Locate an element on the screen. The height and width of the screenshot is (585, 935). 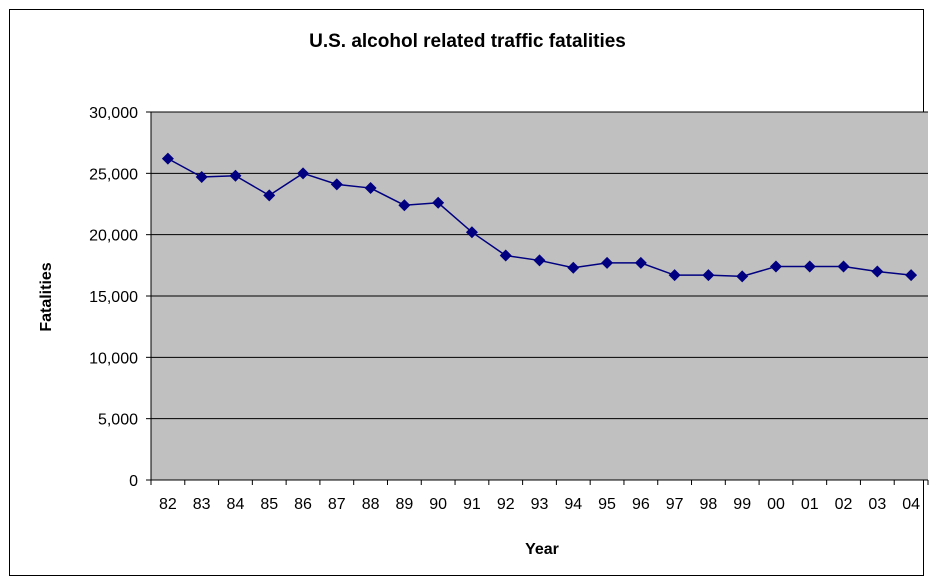
y-tick-label: 25,000 is located at coordinates (113, 174).